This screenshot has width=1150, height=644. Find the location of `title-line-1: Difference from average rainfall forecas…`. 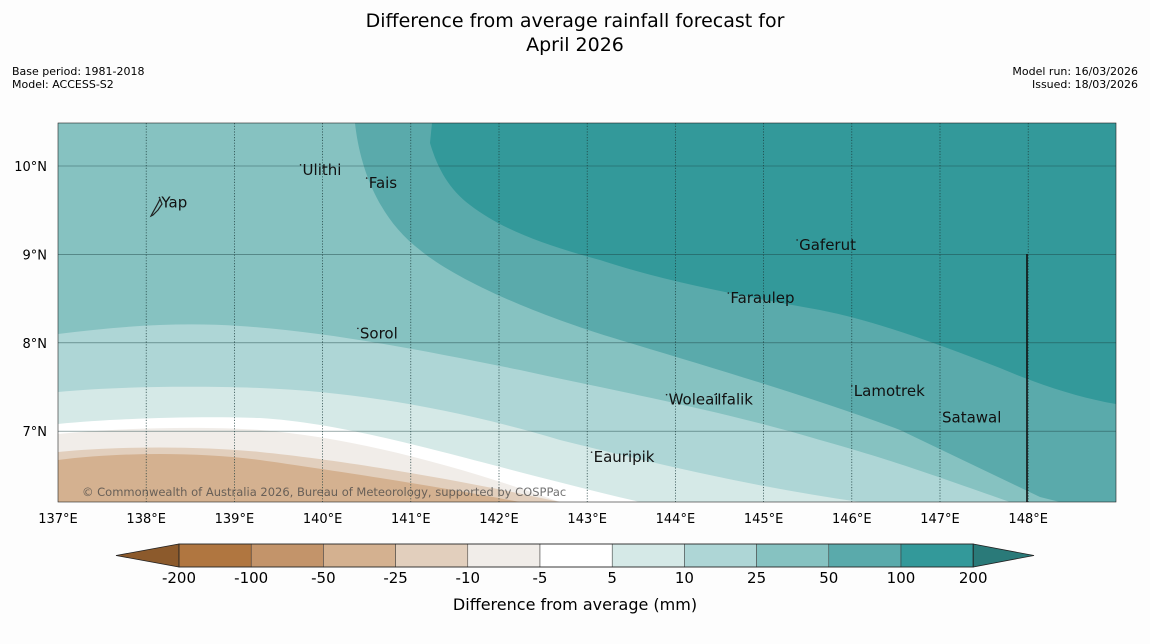

title-line-1: Difference from average rainfall forecas… is located at coordinates (575, 21).